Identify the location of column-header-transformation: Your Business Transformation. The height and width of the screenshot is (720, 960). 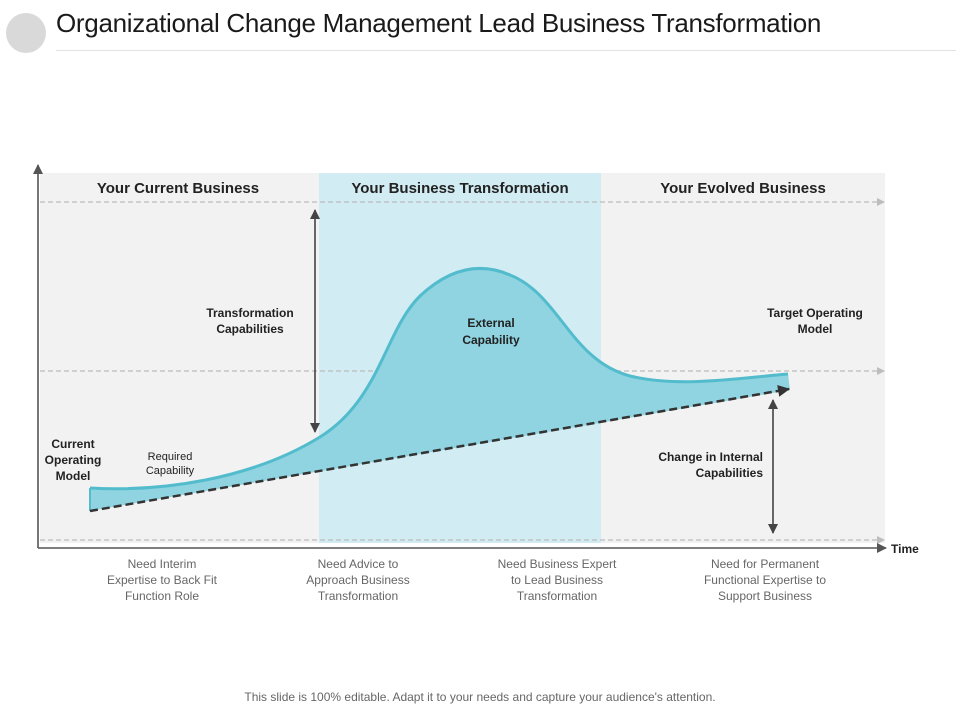
(459, 188).